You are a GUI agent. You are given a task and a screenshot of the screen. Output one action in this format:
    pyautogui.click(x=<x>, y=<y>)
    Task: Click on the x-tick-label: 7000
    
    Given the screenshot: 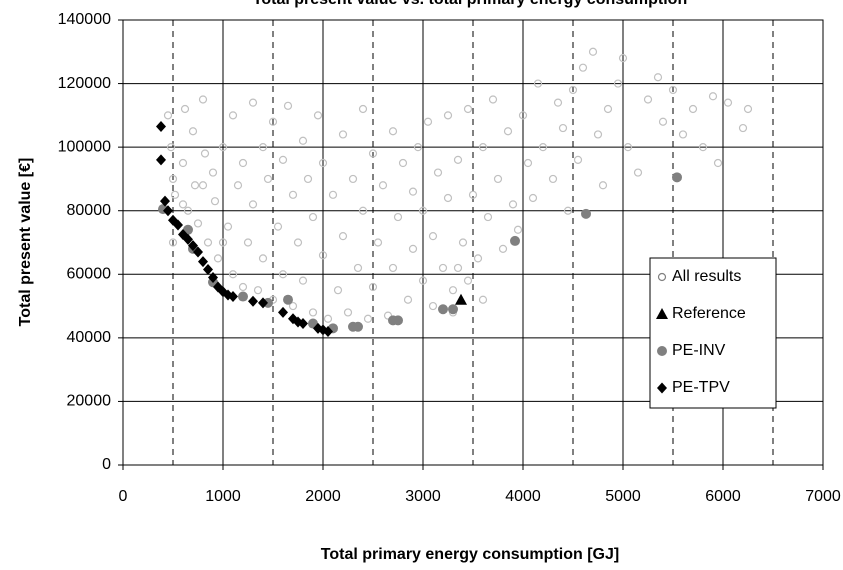 What is the action you would take?
    pyautogui.click(x=823, y=496)
    